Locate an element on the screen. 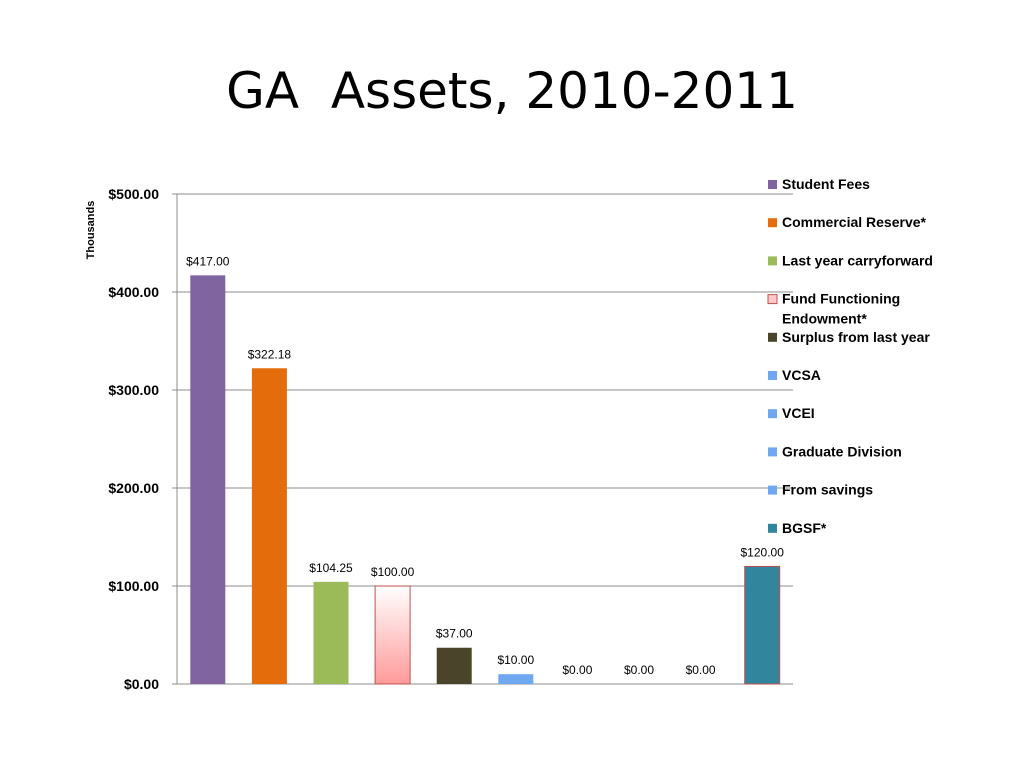 The width and height of the screenshot is (1024, 768). y-unit-label: Thousands is located at coordinates (91, 230).